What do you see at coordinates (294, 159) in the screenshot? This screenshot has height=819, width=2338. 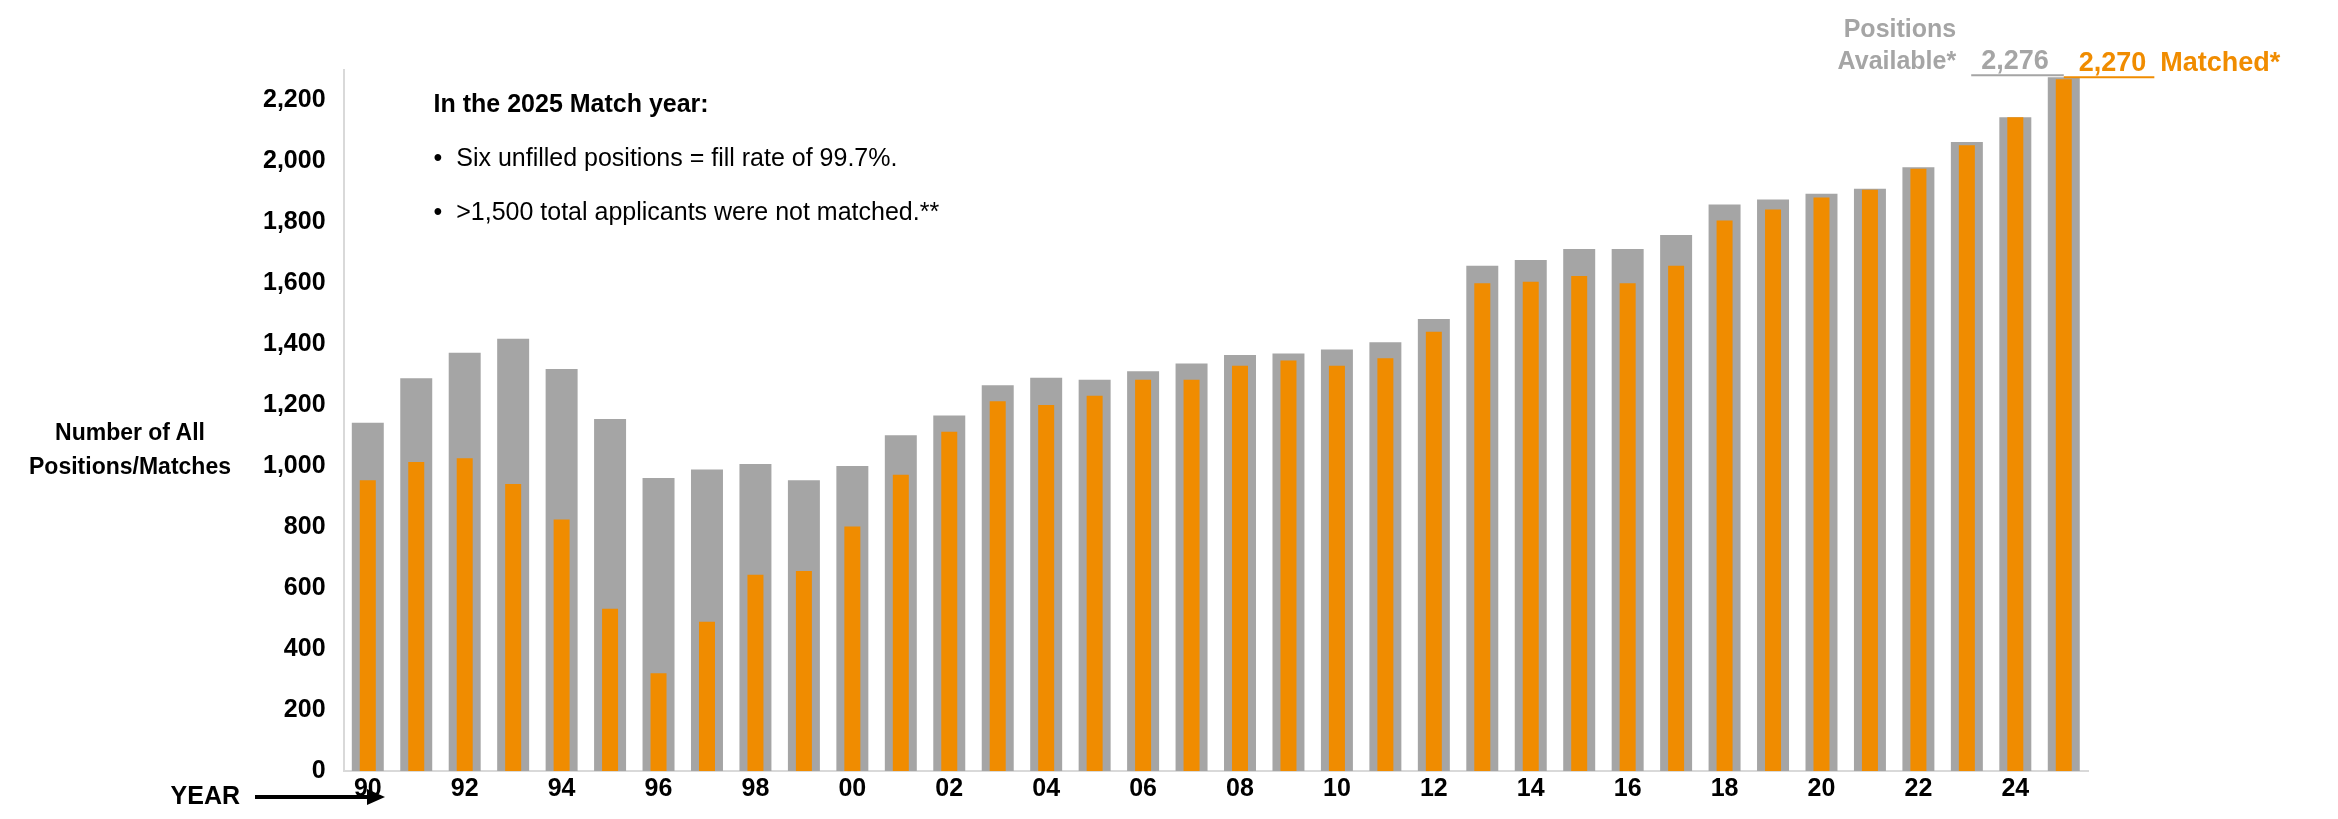 I see `y-tick-label: 2,000` at bounding box center [294, 159].